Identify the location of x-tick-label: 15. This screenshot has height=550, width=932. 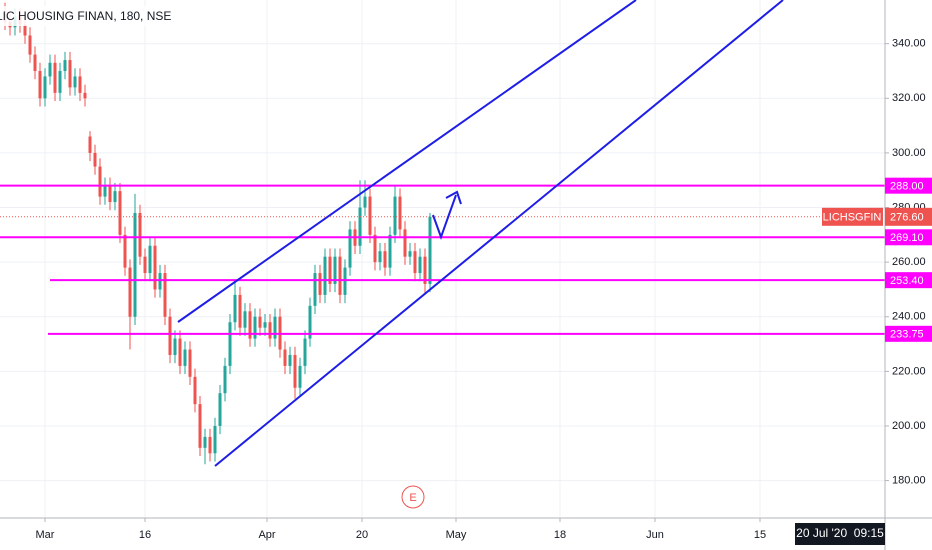
(760, 535).